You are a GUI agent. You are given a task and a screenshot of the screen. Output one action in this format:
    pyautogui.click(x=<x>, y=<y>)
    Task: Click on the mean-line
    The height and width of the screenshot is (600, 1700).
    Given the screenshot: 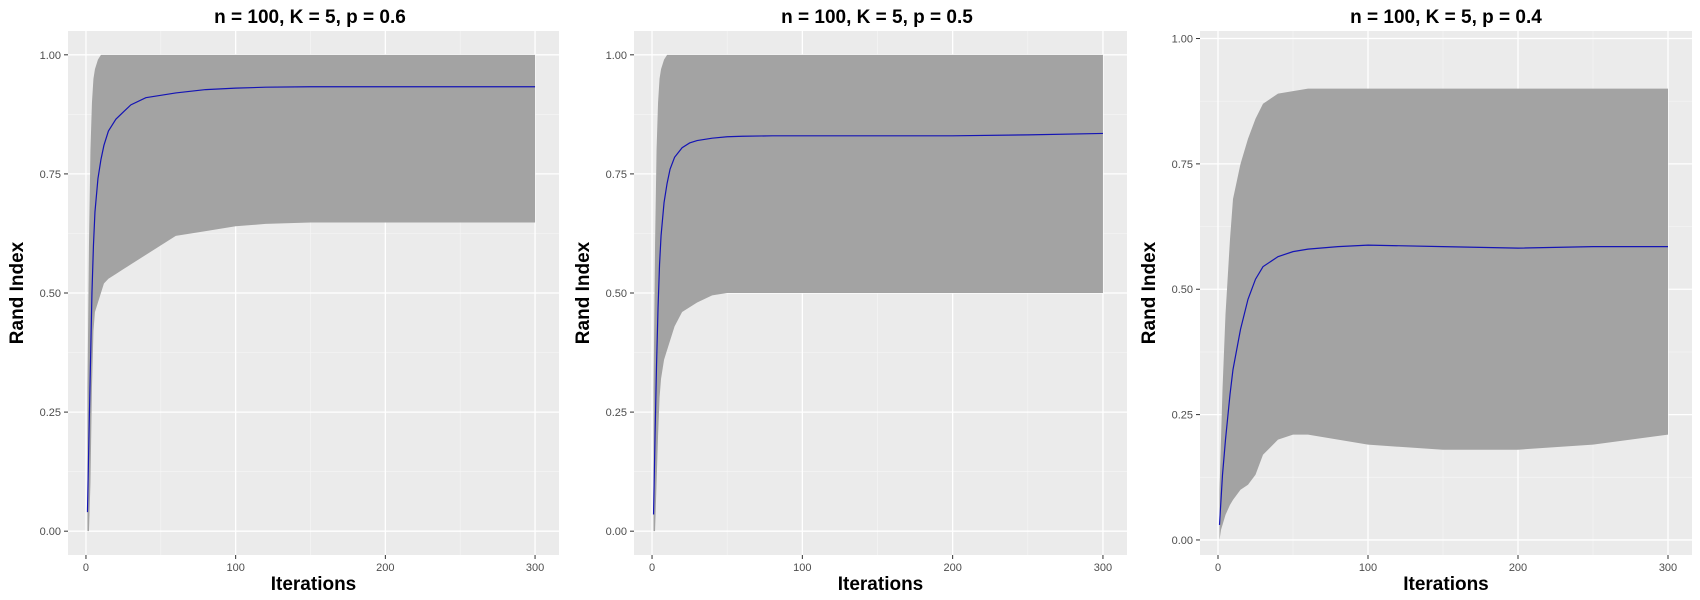 What is the action you would take?
    pyautogui.click(x=1443, y=384)
    